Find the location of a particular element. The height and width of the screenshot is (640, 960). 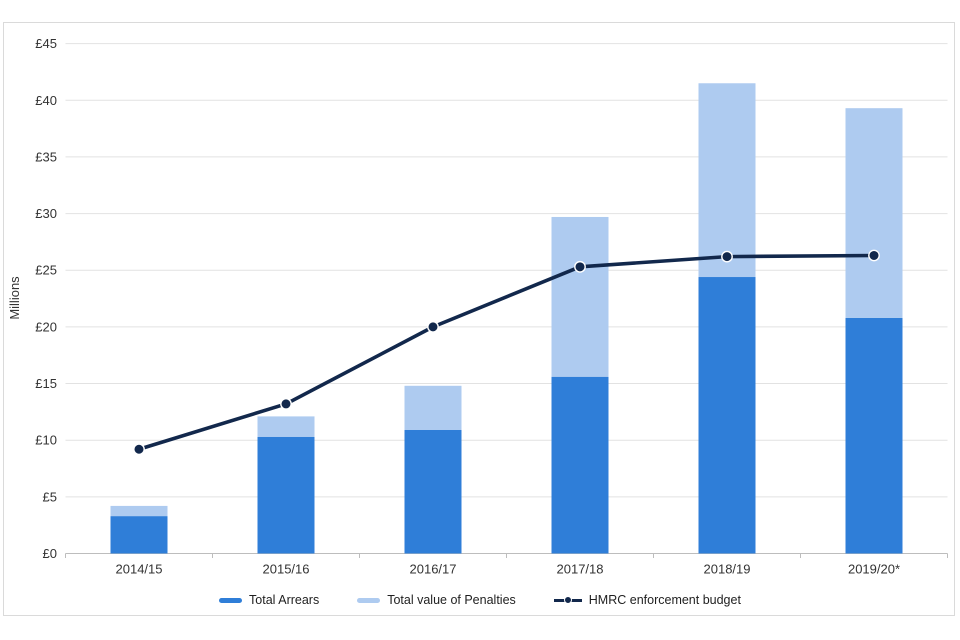

y-tick-label: £35 is located at coordinates (46, 156).